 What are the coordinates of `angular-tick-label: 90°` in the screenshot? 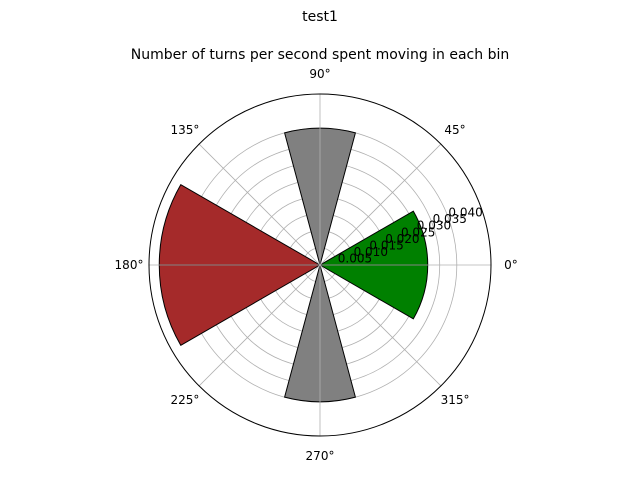 It's located at (319, 74).